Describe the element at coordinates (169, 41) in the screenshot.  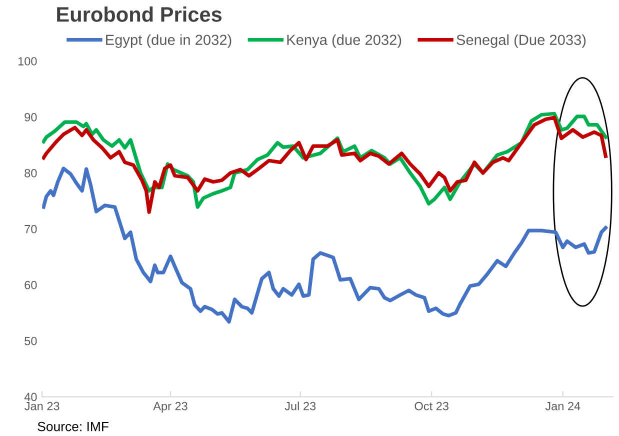
I see `legend-label: Egypt (due in 2032)` at that location.